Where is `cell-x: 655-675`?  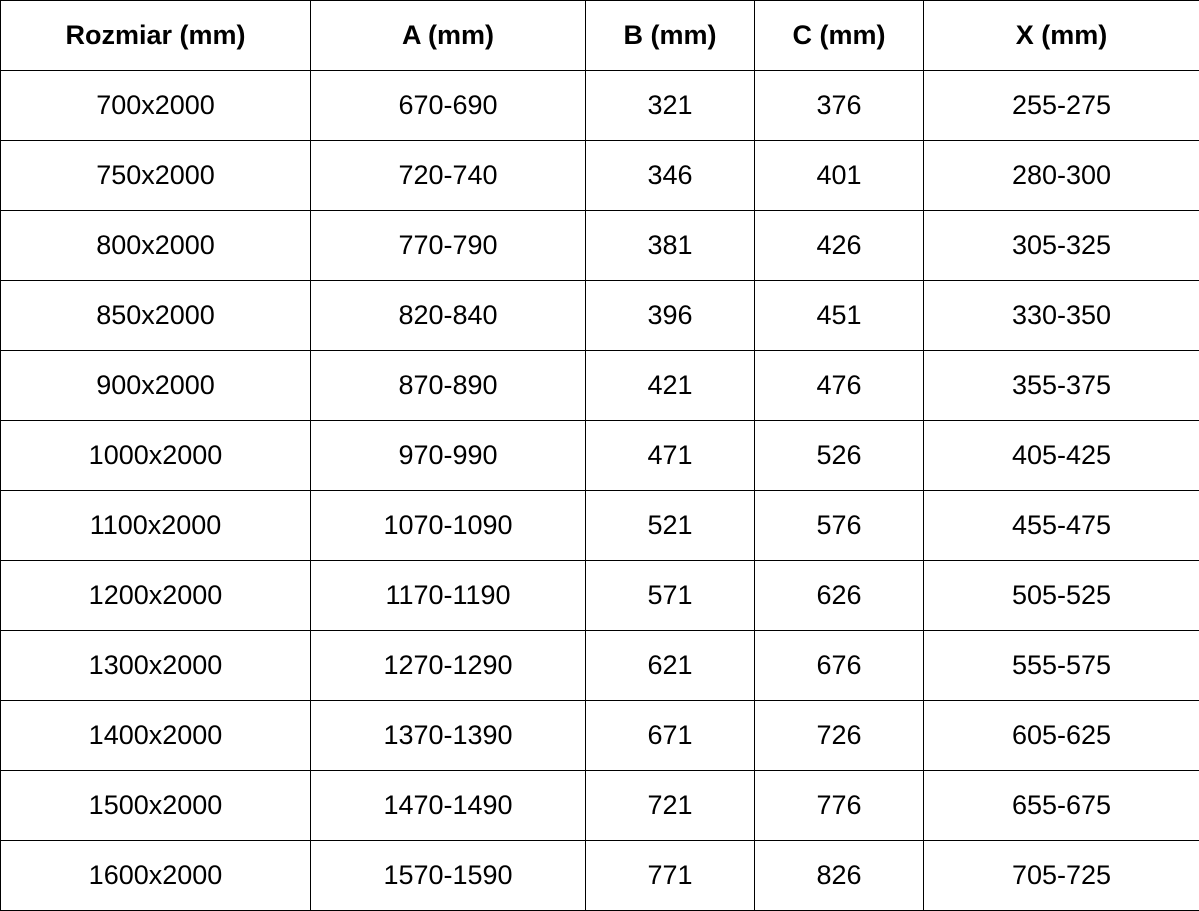
cell-x: 655-675 is located at coordinates (1061, 805).